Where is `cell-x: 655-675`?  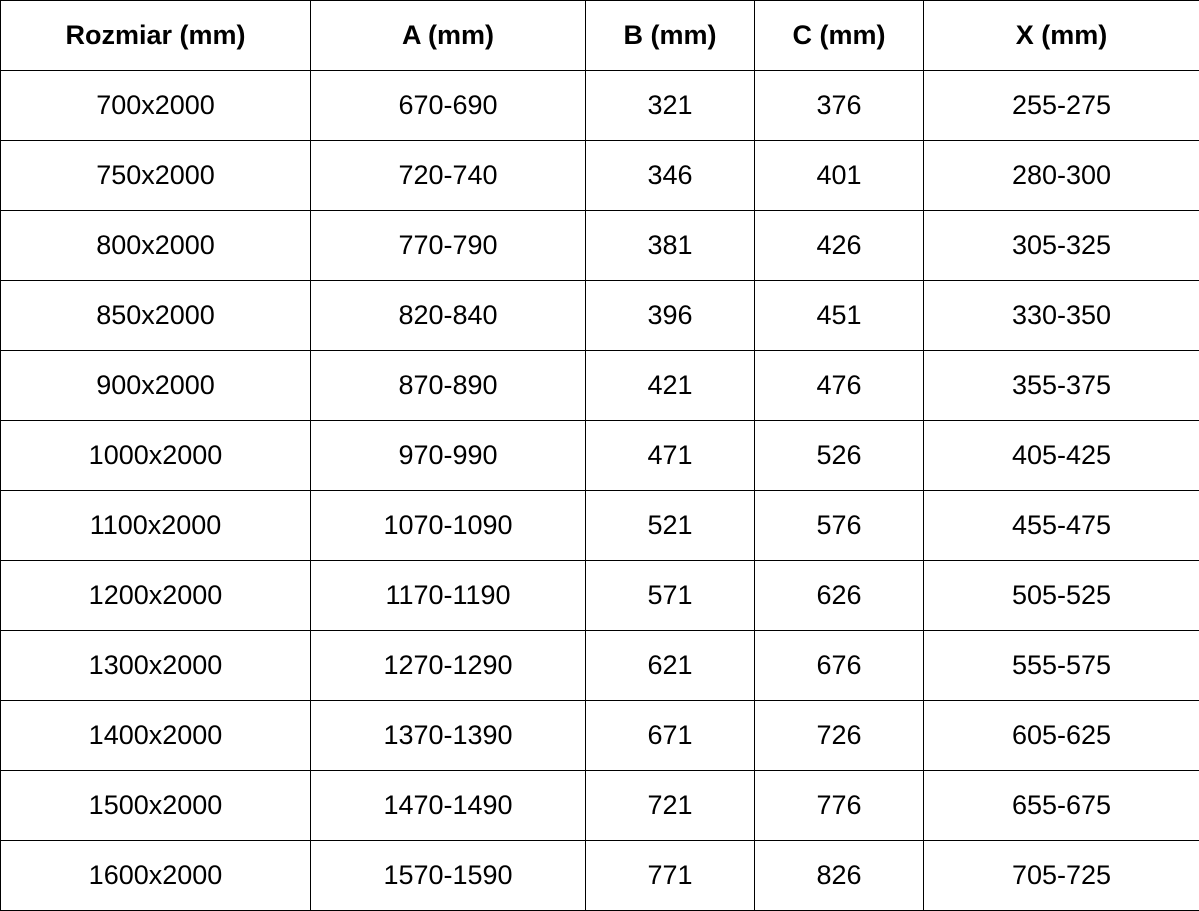
cell-x: 655-675 is located at coordinates (1061, 805).